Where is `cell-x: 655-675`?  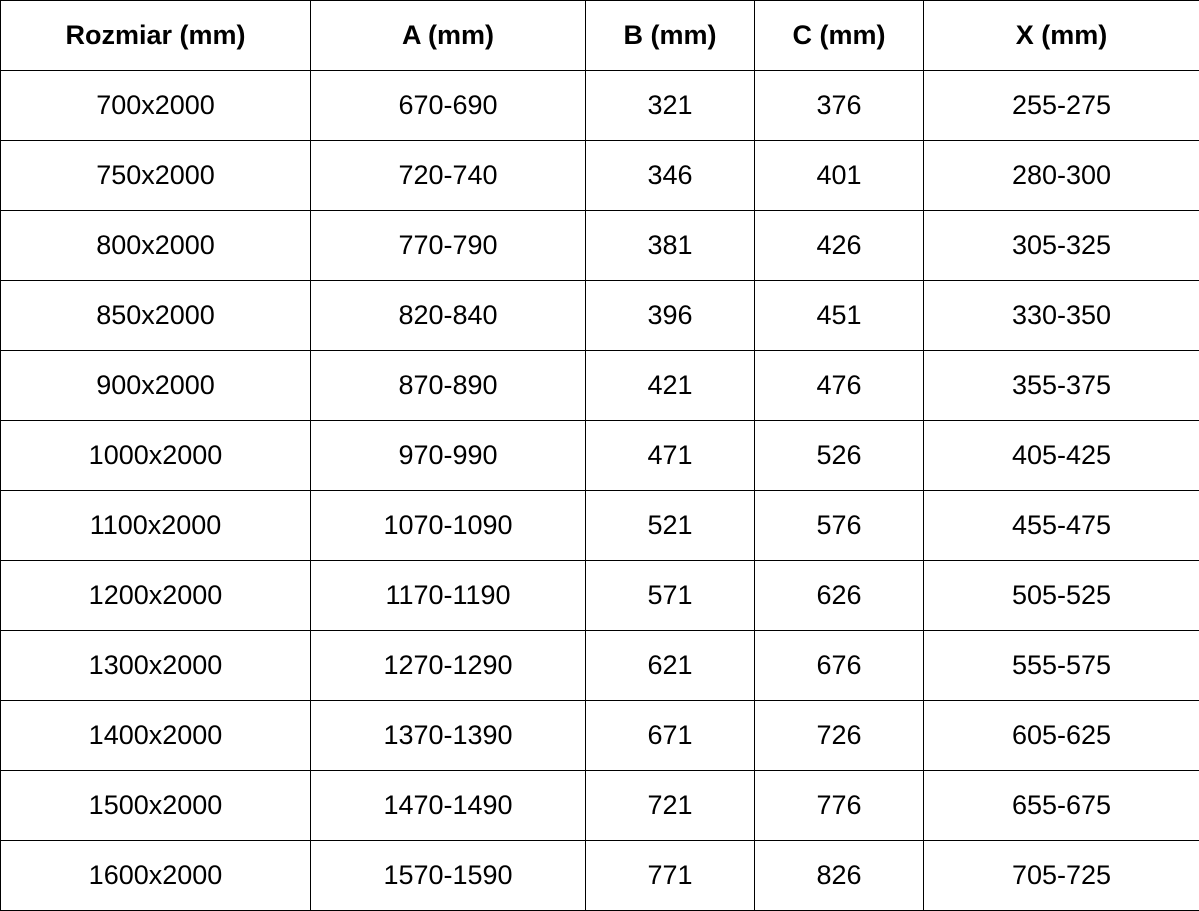
cell-x: 655-675 is located at coordinates (1061, 805).